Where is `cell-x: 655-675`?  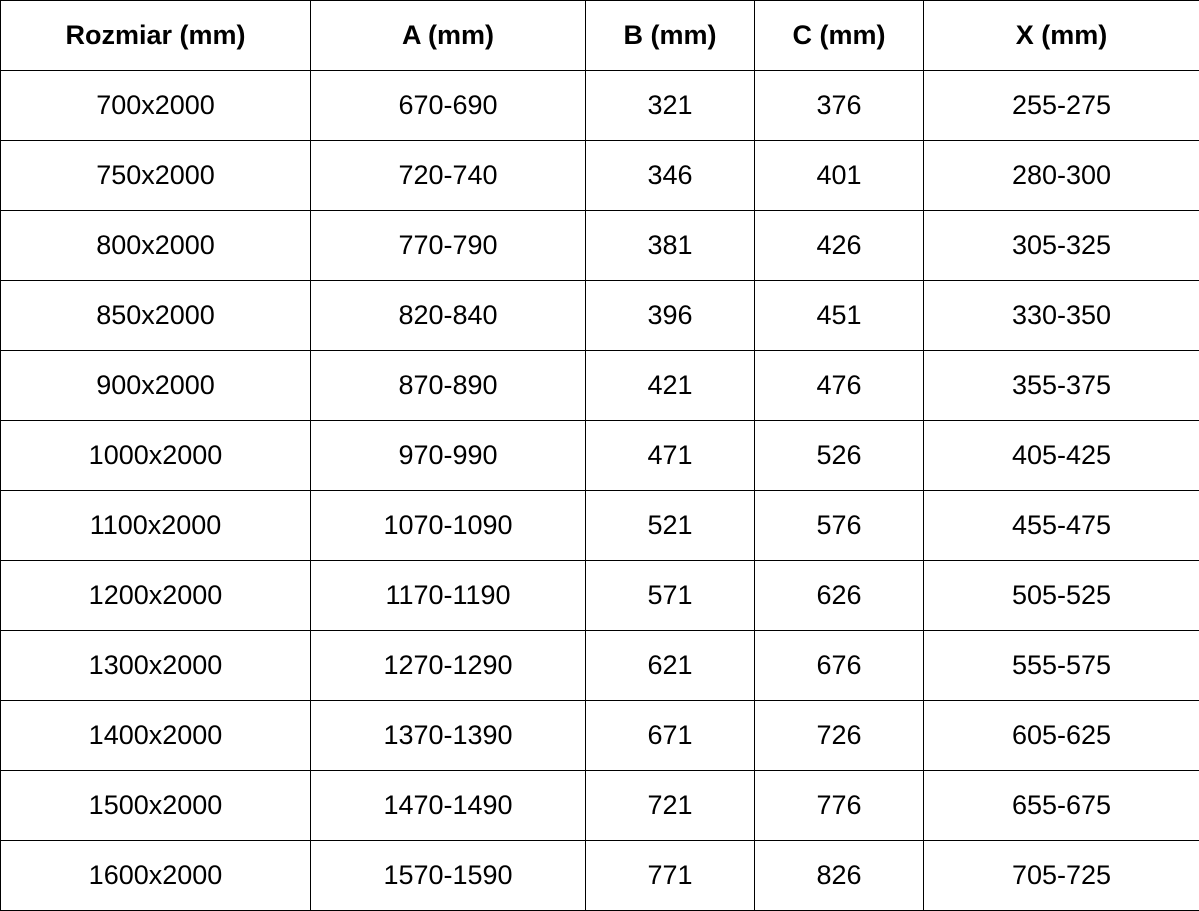
cell-x: 655-675 is located at coordinates (1061, 805).